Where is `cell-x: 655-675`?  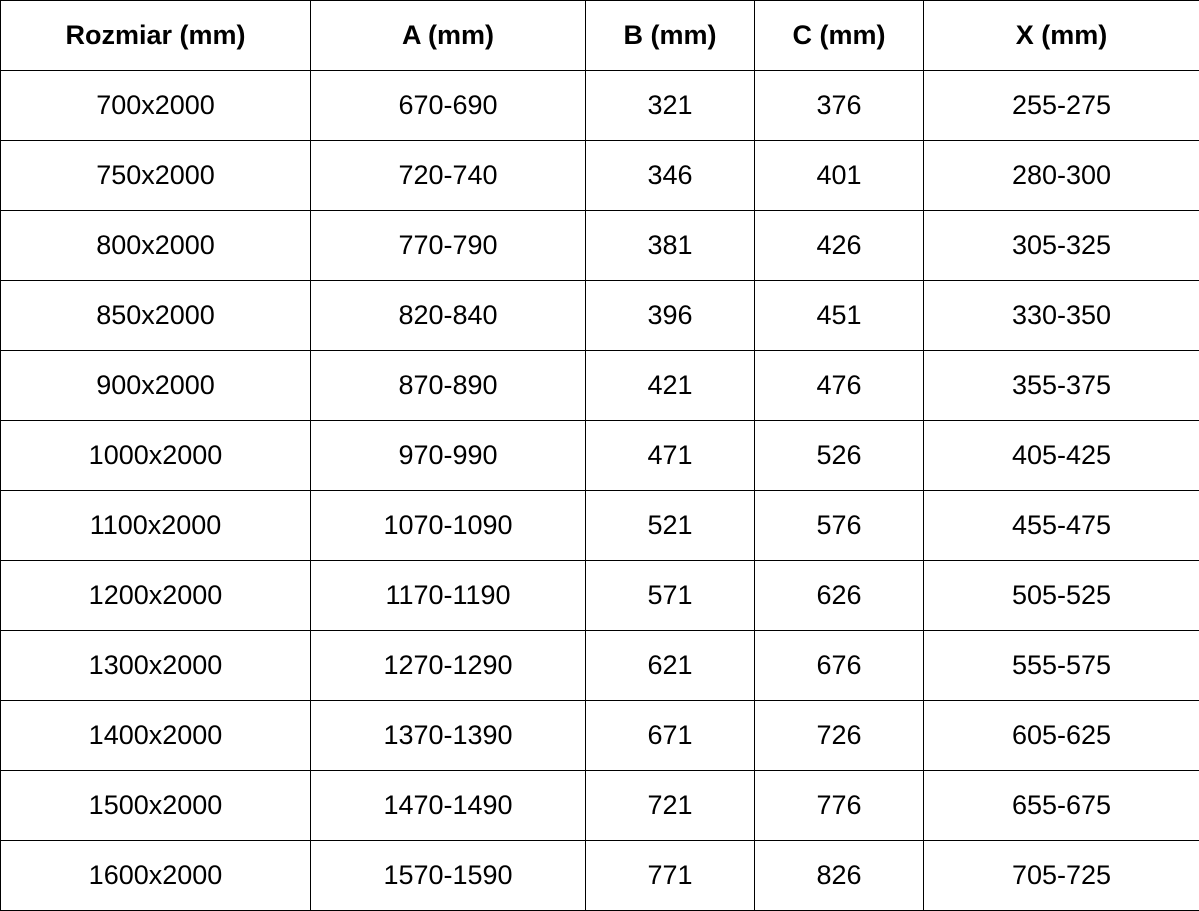
cell-x: 655-675 is located at coordinates (1061, 805).